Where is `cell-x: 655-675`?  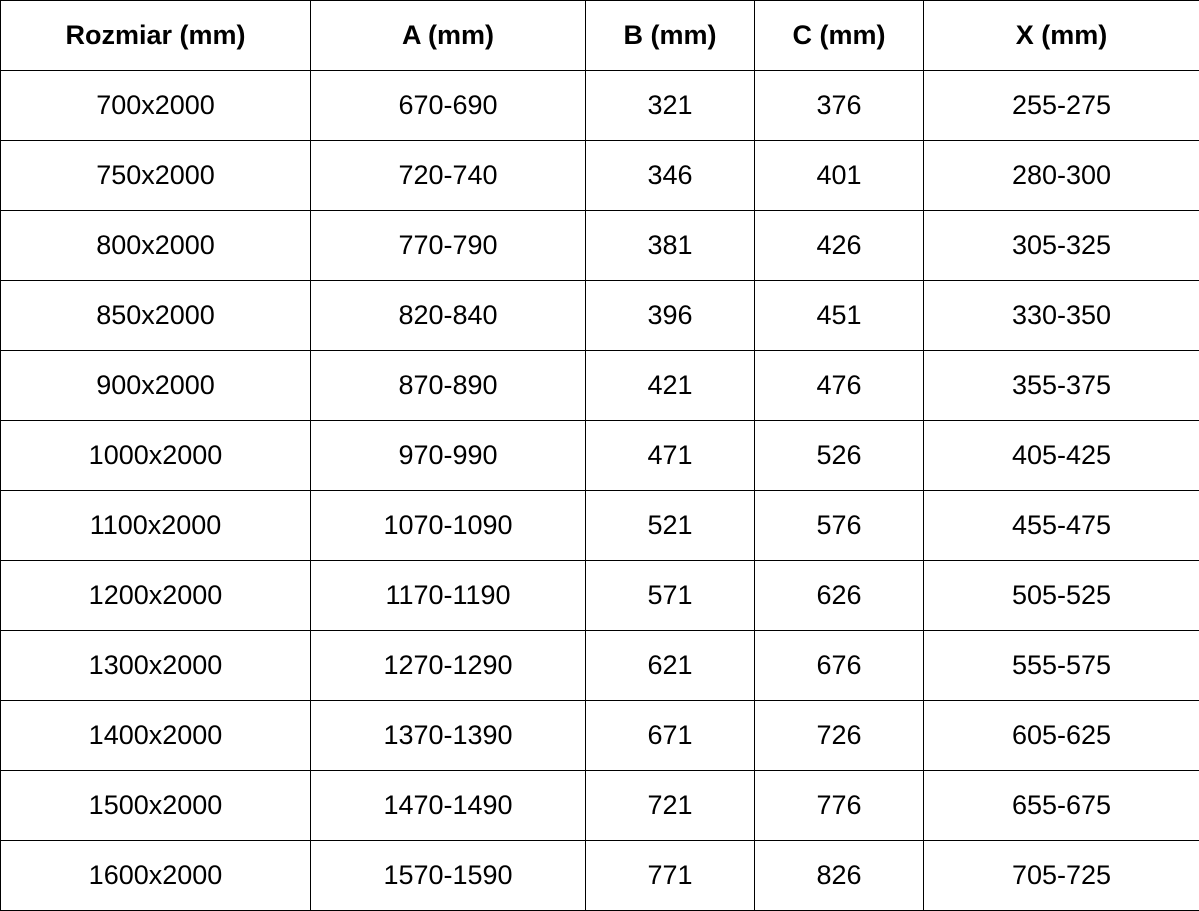
cell-x: 655-675 is located at coordinates (1061, 805).